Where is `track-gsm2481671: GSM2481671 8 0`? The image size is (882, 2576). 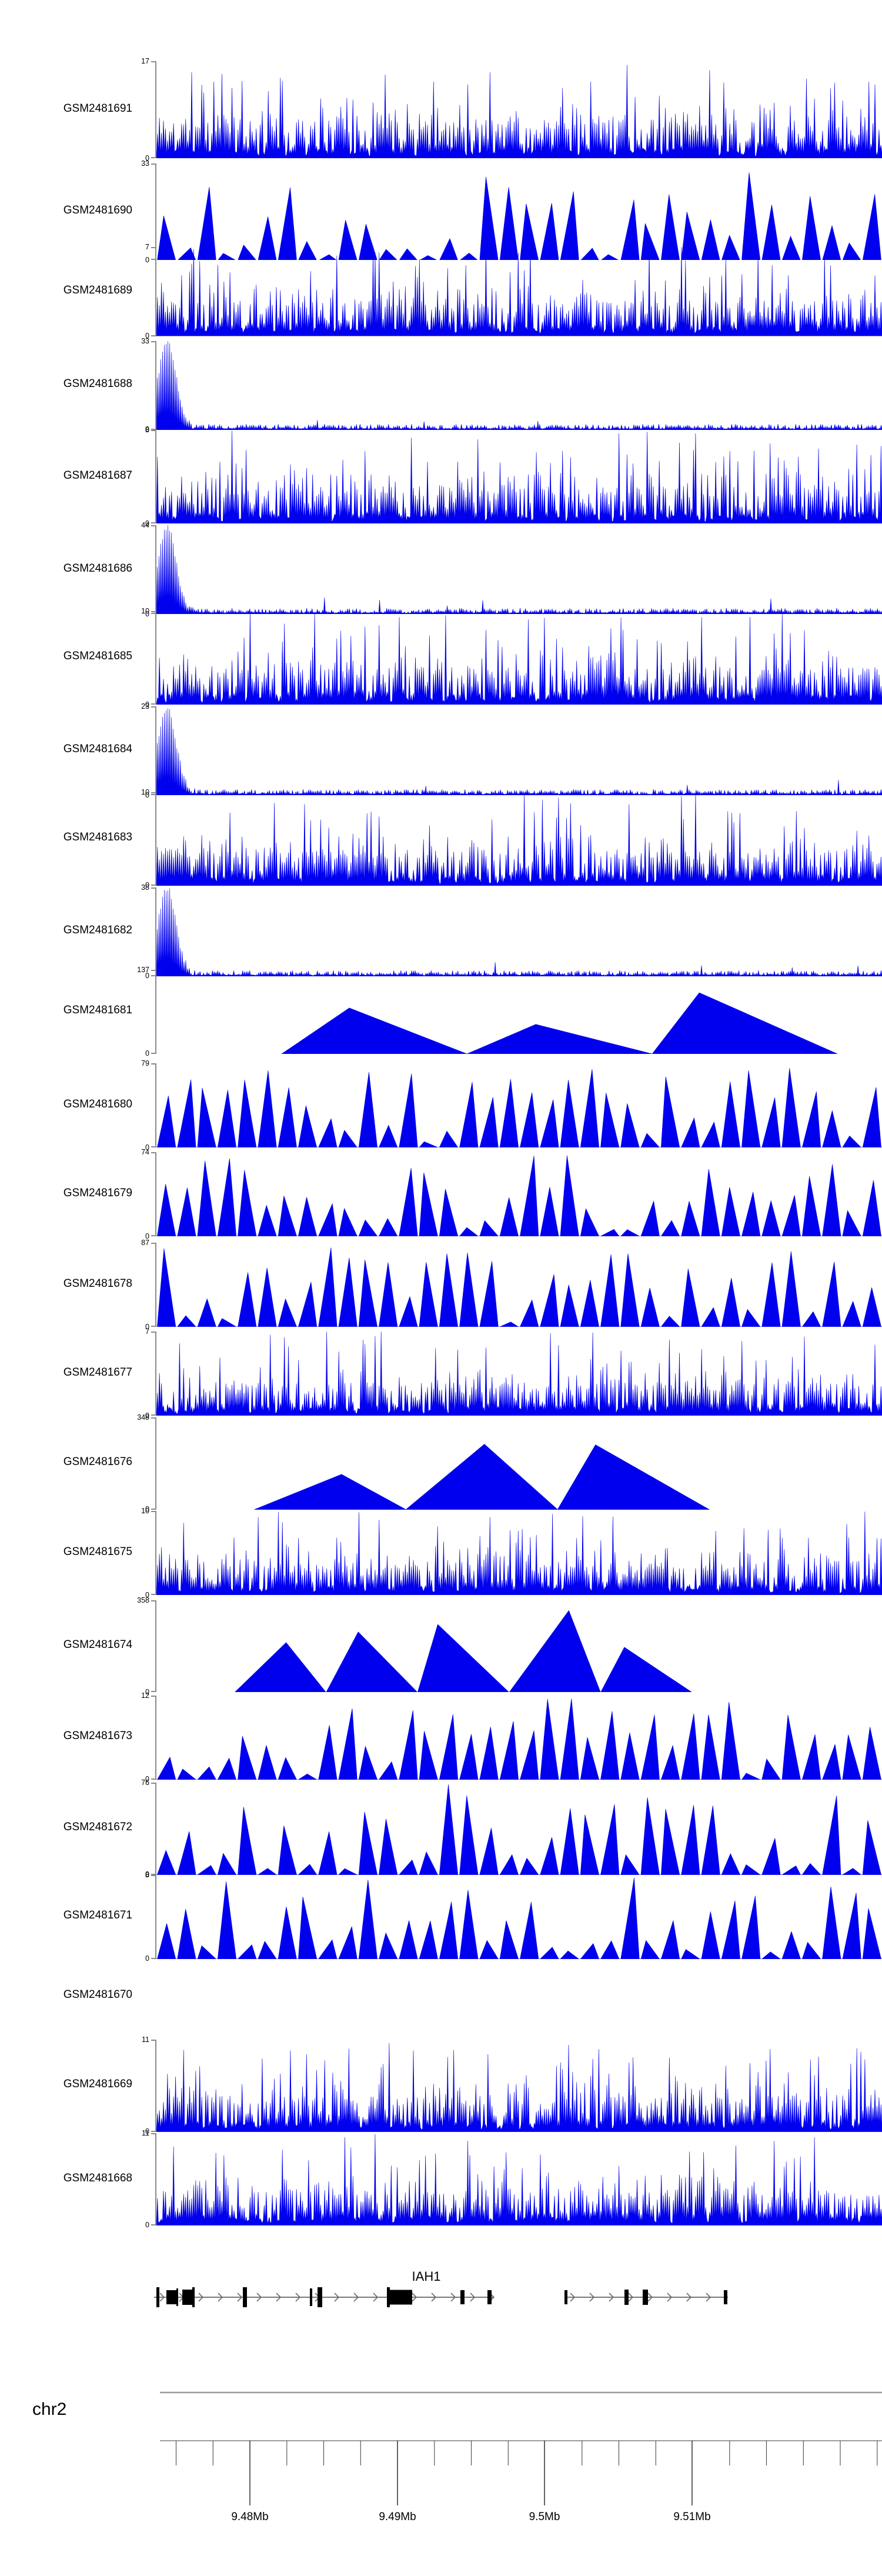 track-gsm2481671: GSM2481671 8 0 is located at coordinates (441, 1916).